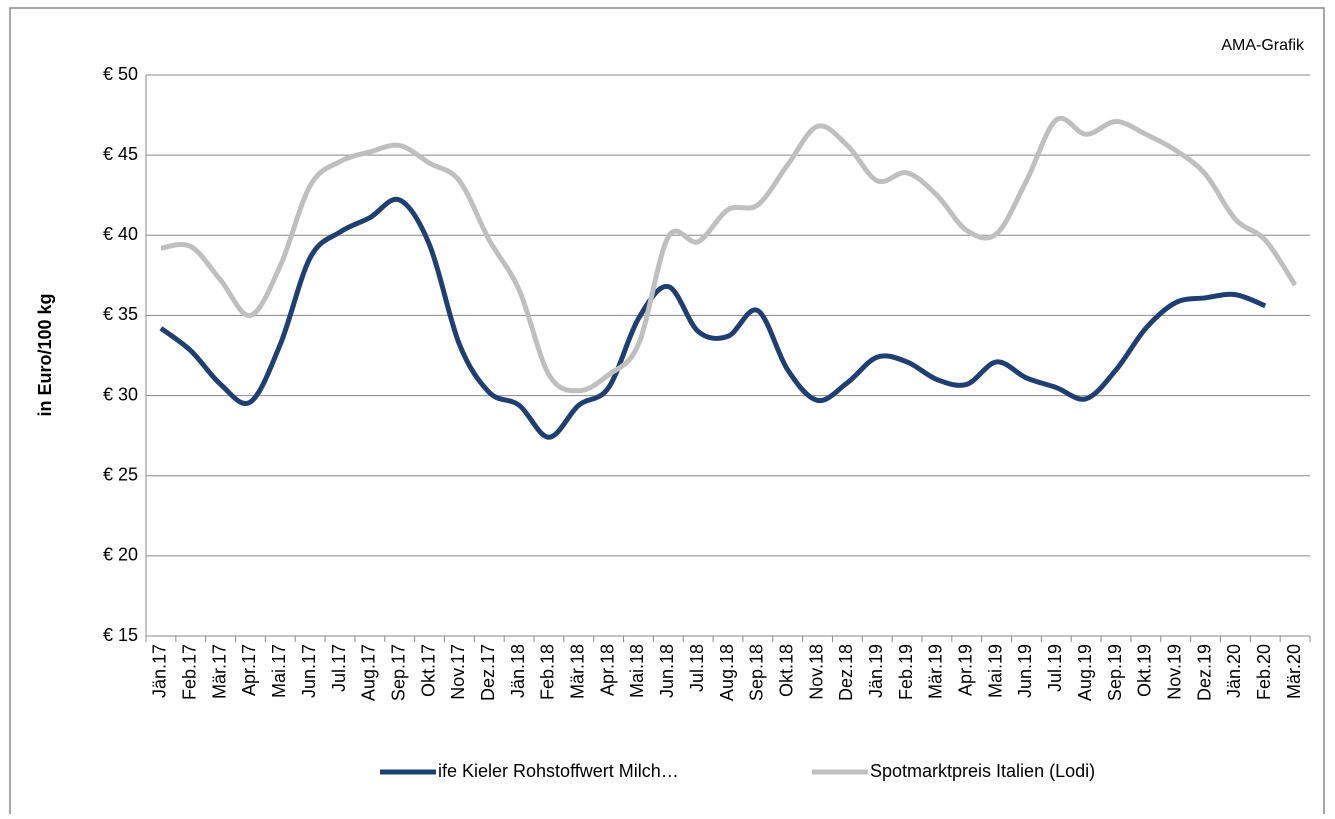  What do you see at coordinates (786, 670) in the screenshot?
I see `x-tick-label: Okt.18` at bounding box center [786, 670].